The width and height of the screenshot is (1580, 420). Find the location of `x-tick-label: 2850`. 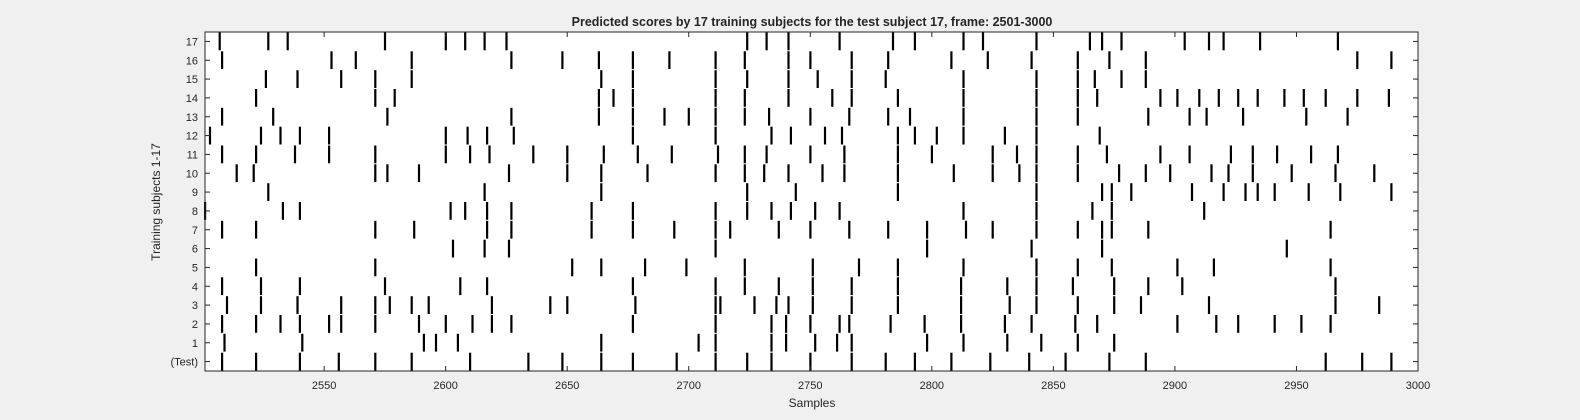

x-tick-label: 2850 is located at coordinates (1053, 386).